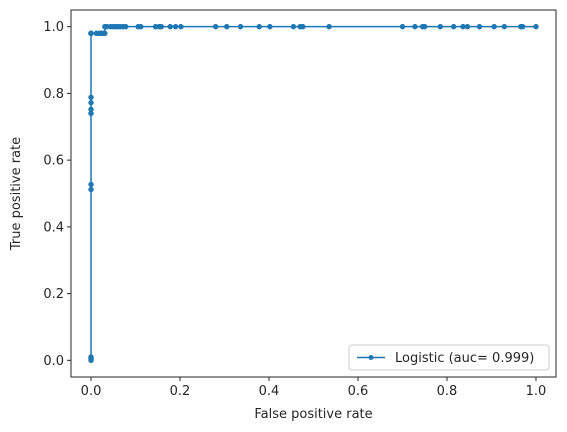 Image resolution: width=567 pixels, height=432 pixels. What do you see at coordinates (91, 391) in the screenshot?
I see `x-tick-label: 0.0` at bounding box center [91, 391].